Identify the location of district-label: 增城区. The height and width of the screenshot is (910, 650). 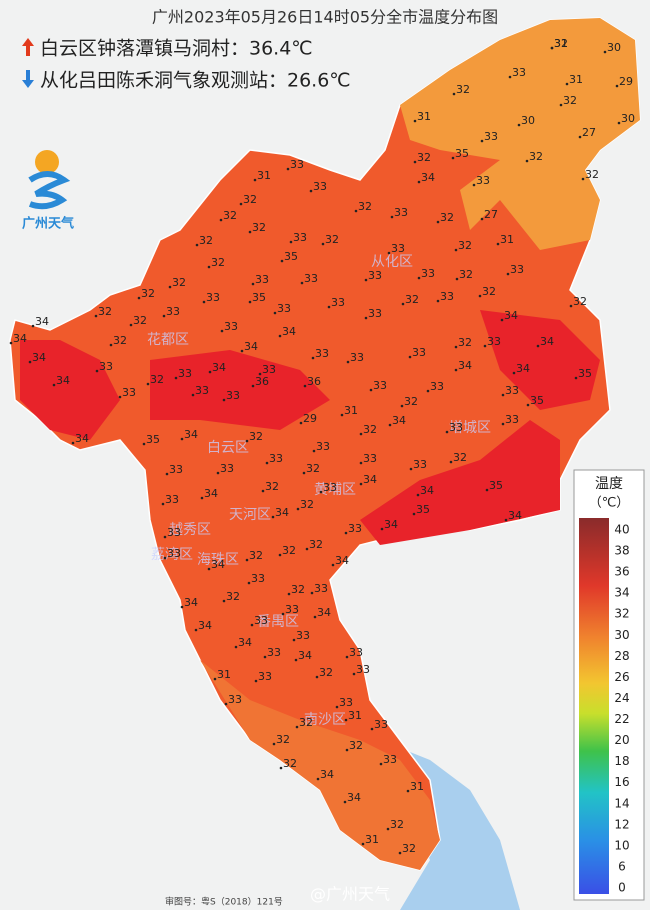
(470, 428).